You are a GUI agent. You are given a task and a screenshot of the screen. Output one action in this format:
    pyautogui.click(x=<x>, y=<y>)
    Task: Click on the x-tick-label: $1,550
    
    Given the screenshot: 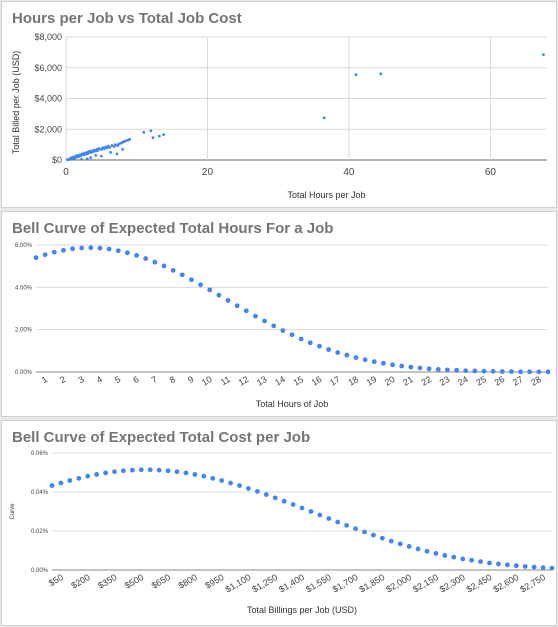 What is the action you would take?
    pyautogui.click(x=318, y=583)
    